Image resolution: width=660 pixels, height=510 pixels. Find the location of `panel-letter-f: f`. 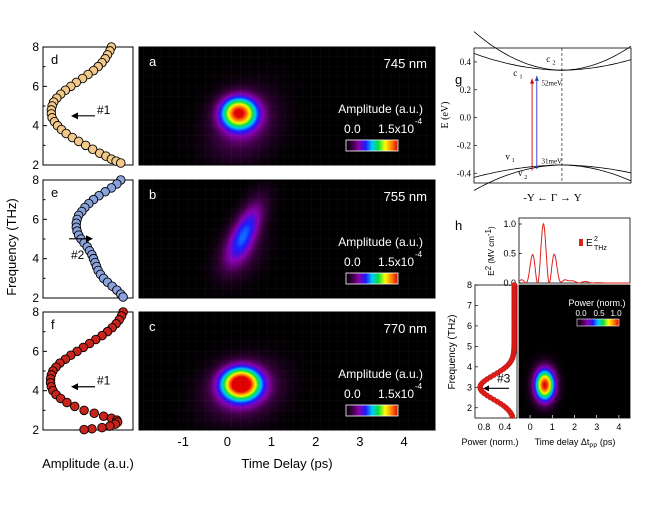

panel-letter-f: f is located at coordinates (53, 324).